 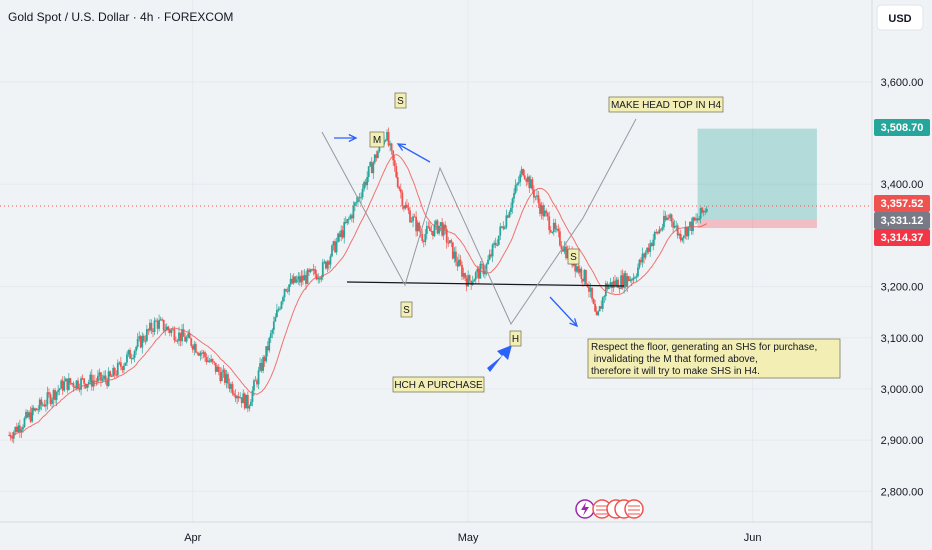 I want to click on neckline, so click(x=485, y=284).